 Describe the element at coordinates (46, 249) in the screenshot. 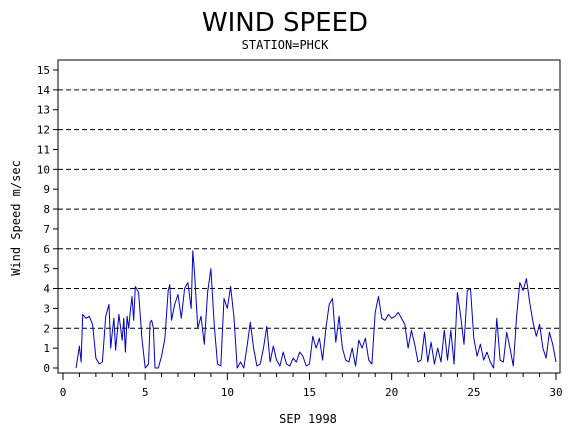

I see `y-tick-label: 6` at that location.